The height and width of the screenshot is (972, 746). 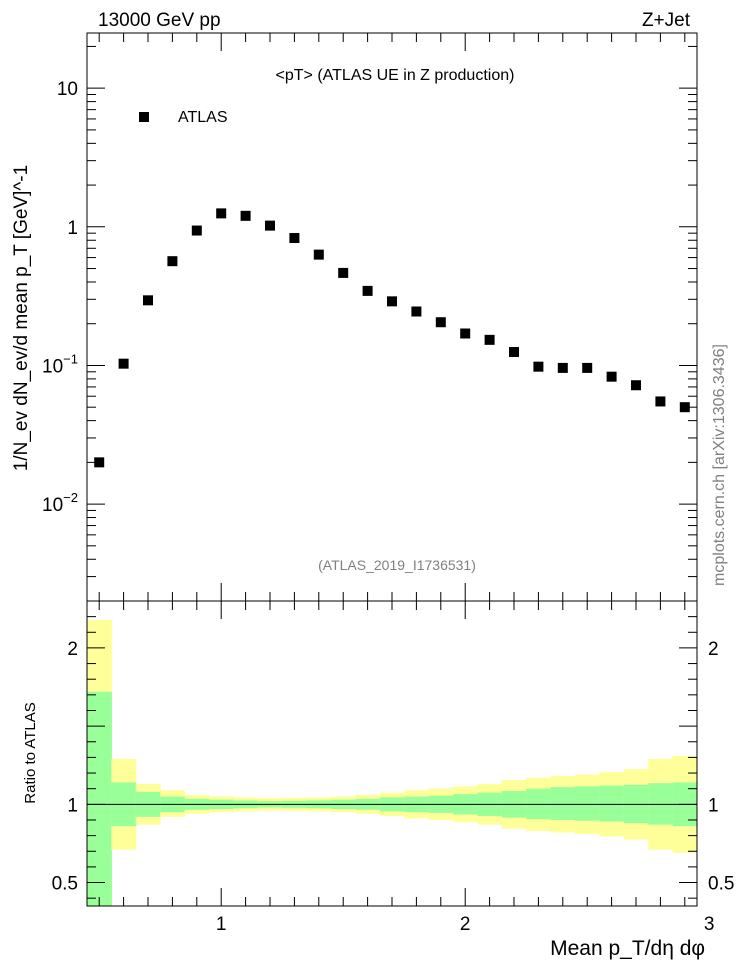 What do you see at coordinates (465, 924) in the screenshot?
I see `x-tick-label-2: 2` at bounding box center [465, 924].